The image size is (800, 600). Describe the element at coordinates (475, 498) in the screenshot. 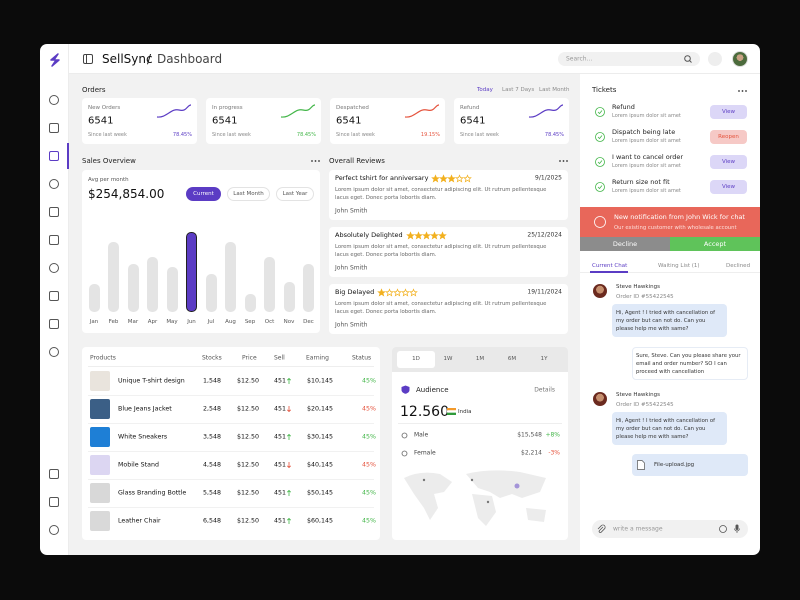

I see `world-map` at that location.